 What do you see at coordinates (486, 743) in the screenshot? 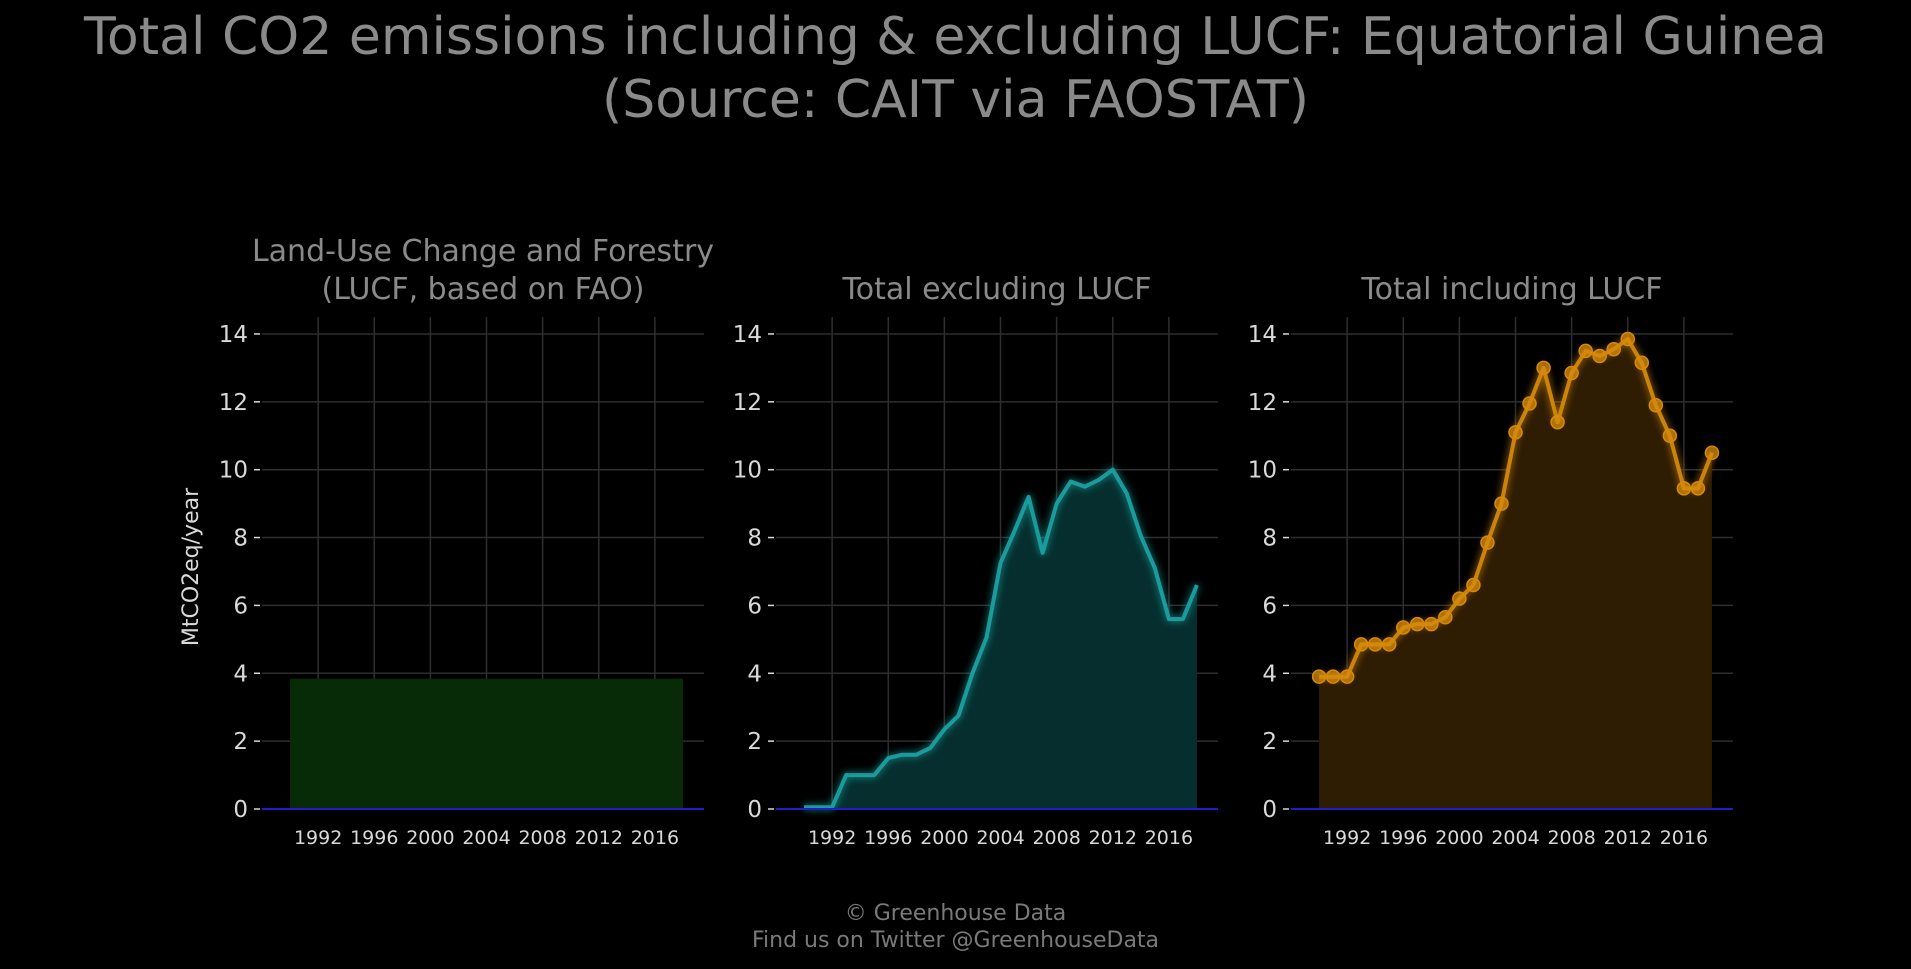
I see `series-area-lucf` at bounding box center [486, 743].